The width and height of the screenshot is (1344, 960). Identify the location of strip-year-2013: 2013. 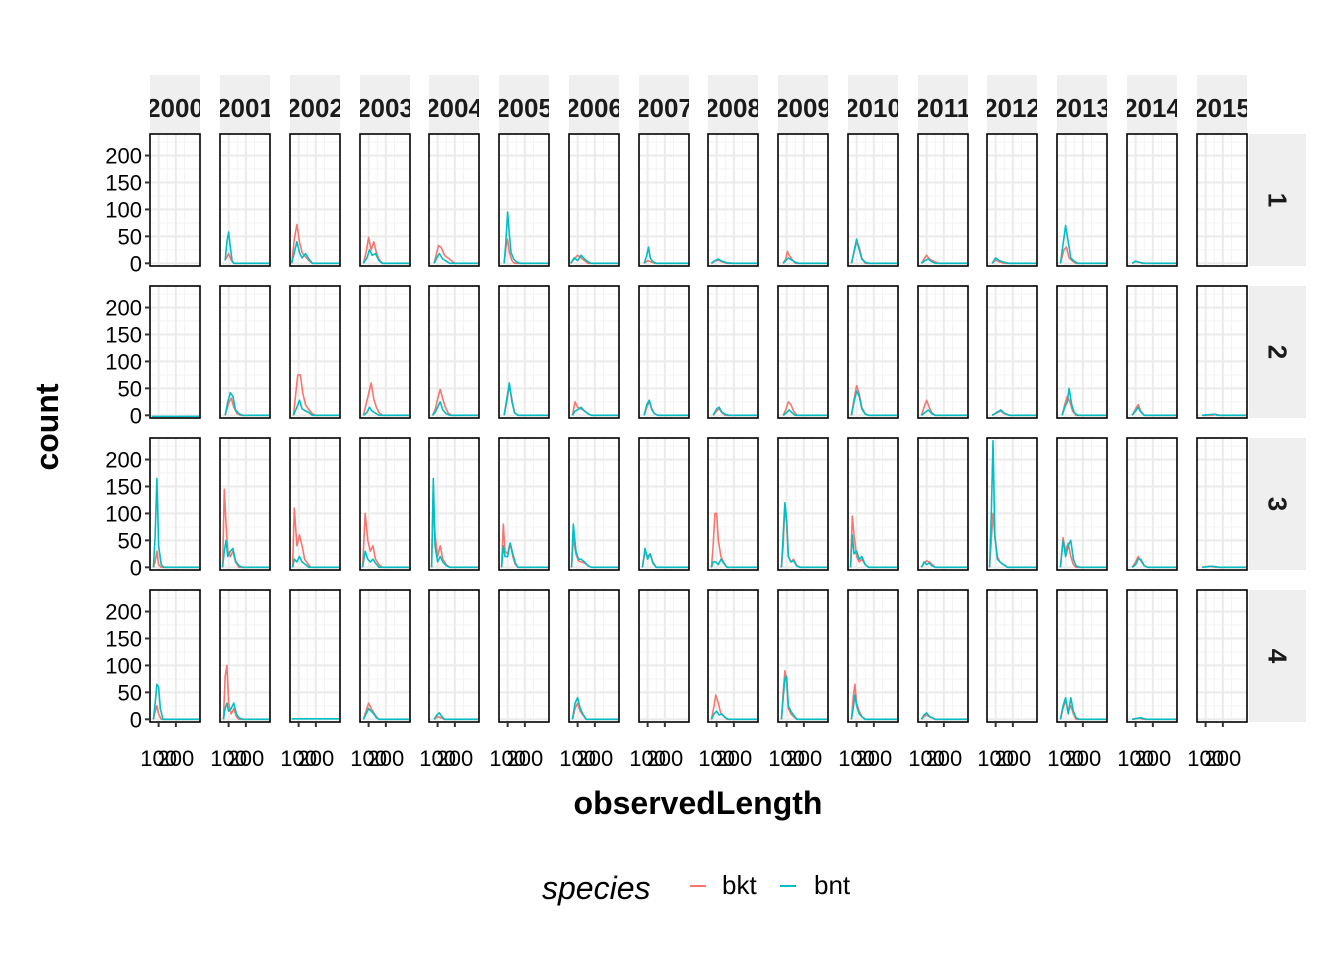
(1082, 104).